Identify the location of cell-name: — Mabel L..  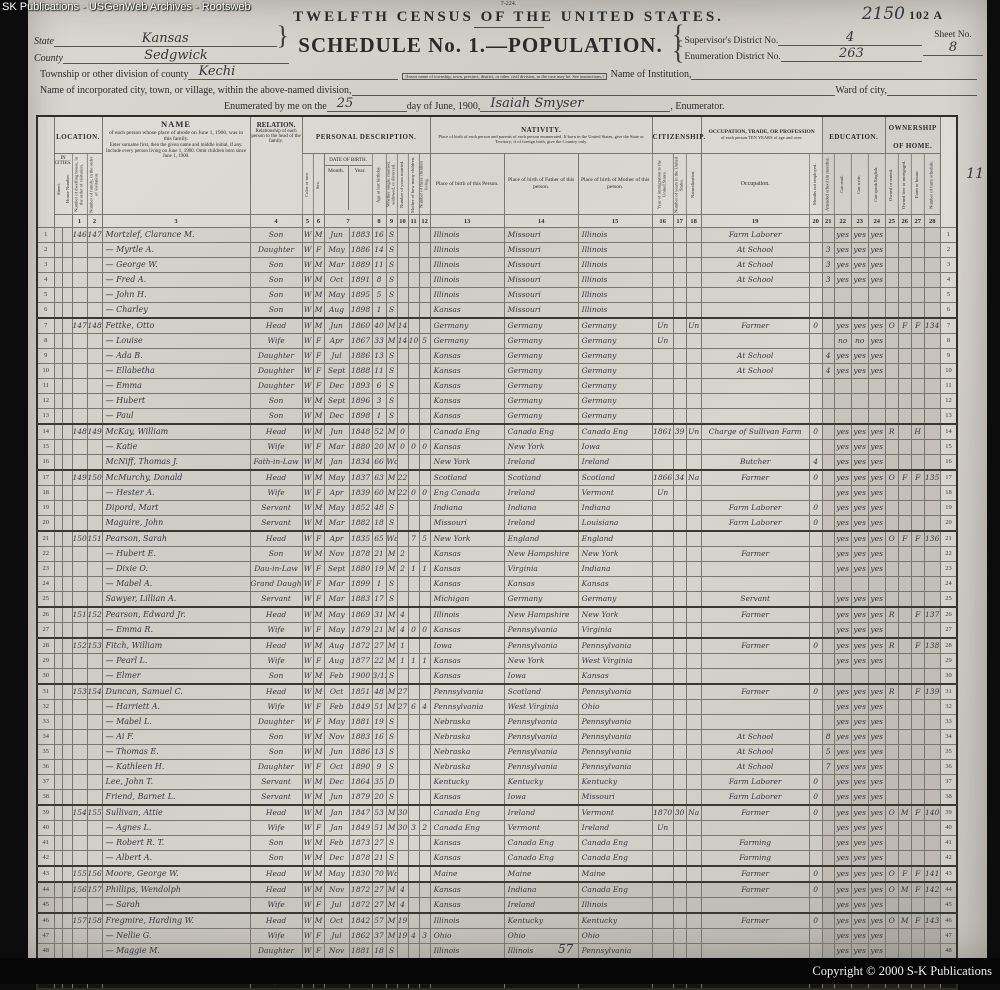
(176, 722).